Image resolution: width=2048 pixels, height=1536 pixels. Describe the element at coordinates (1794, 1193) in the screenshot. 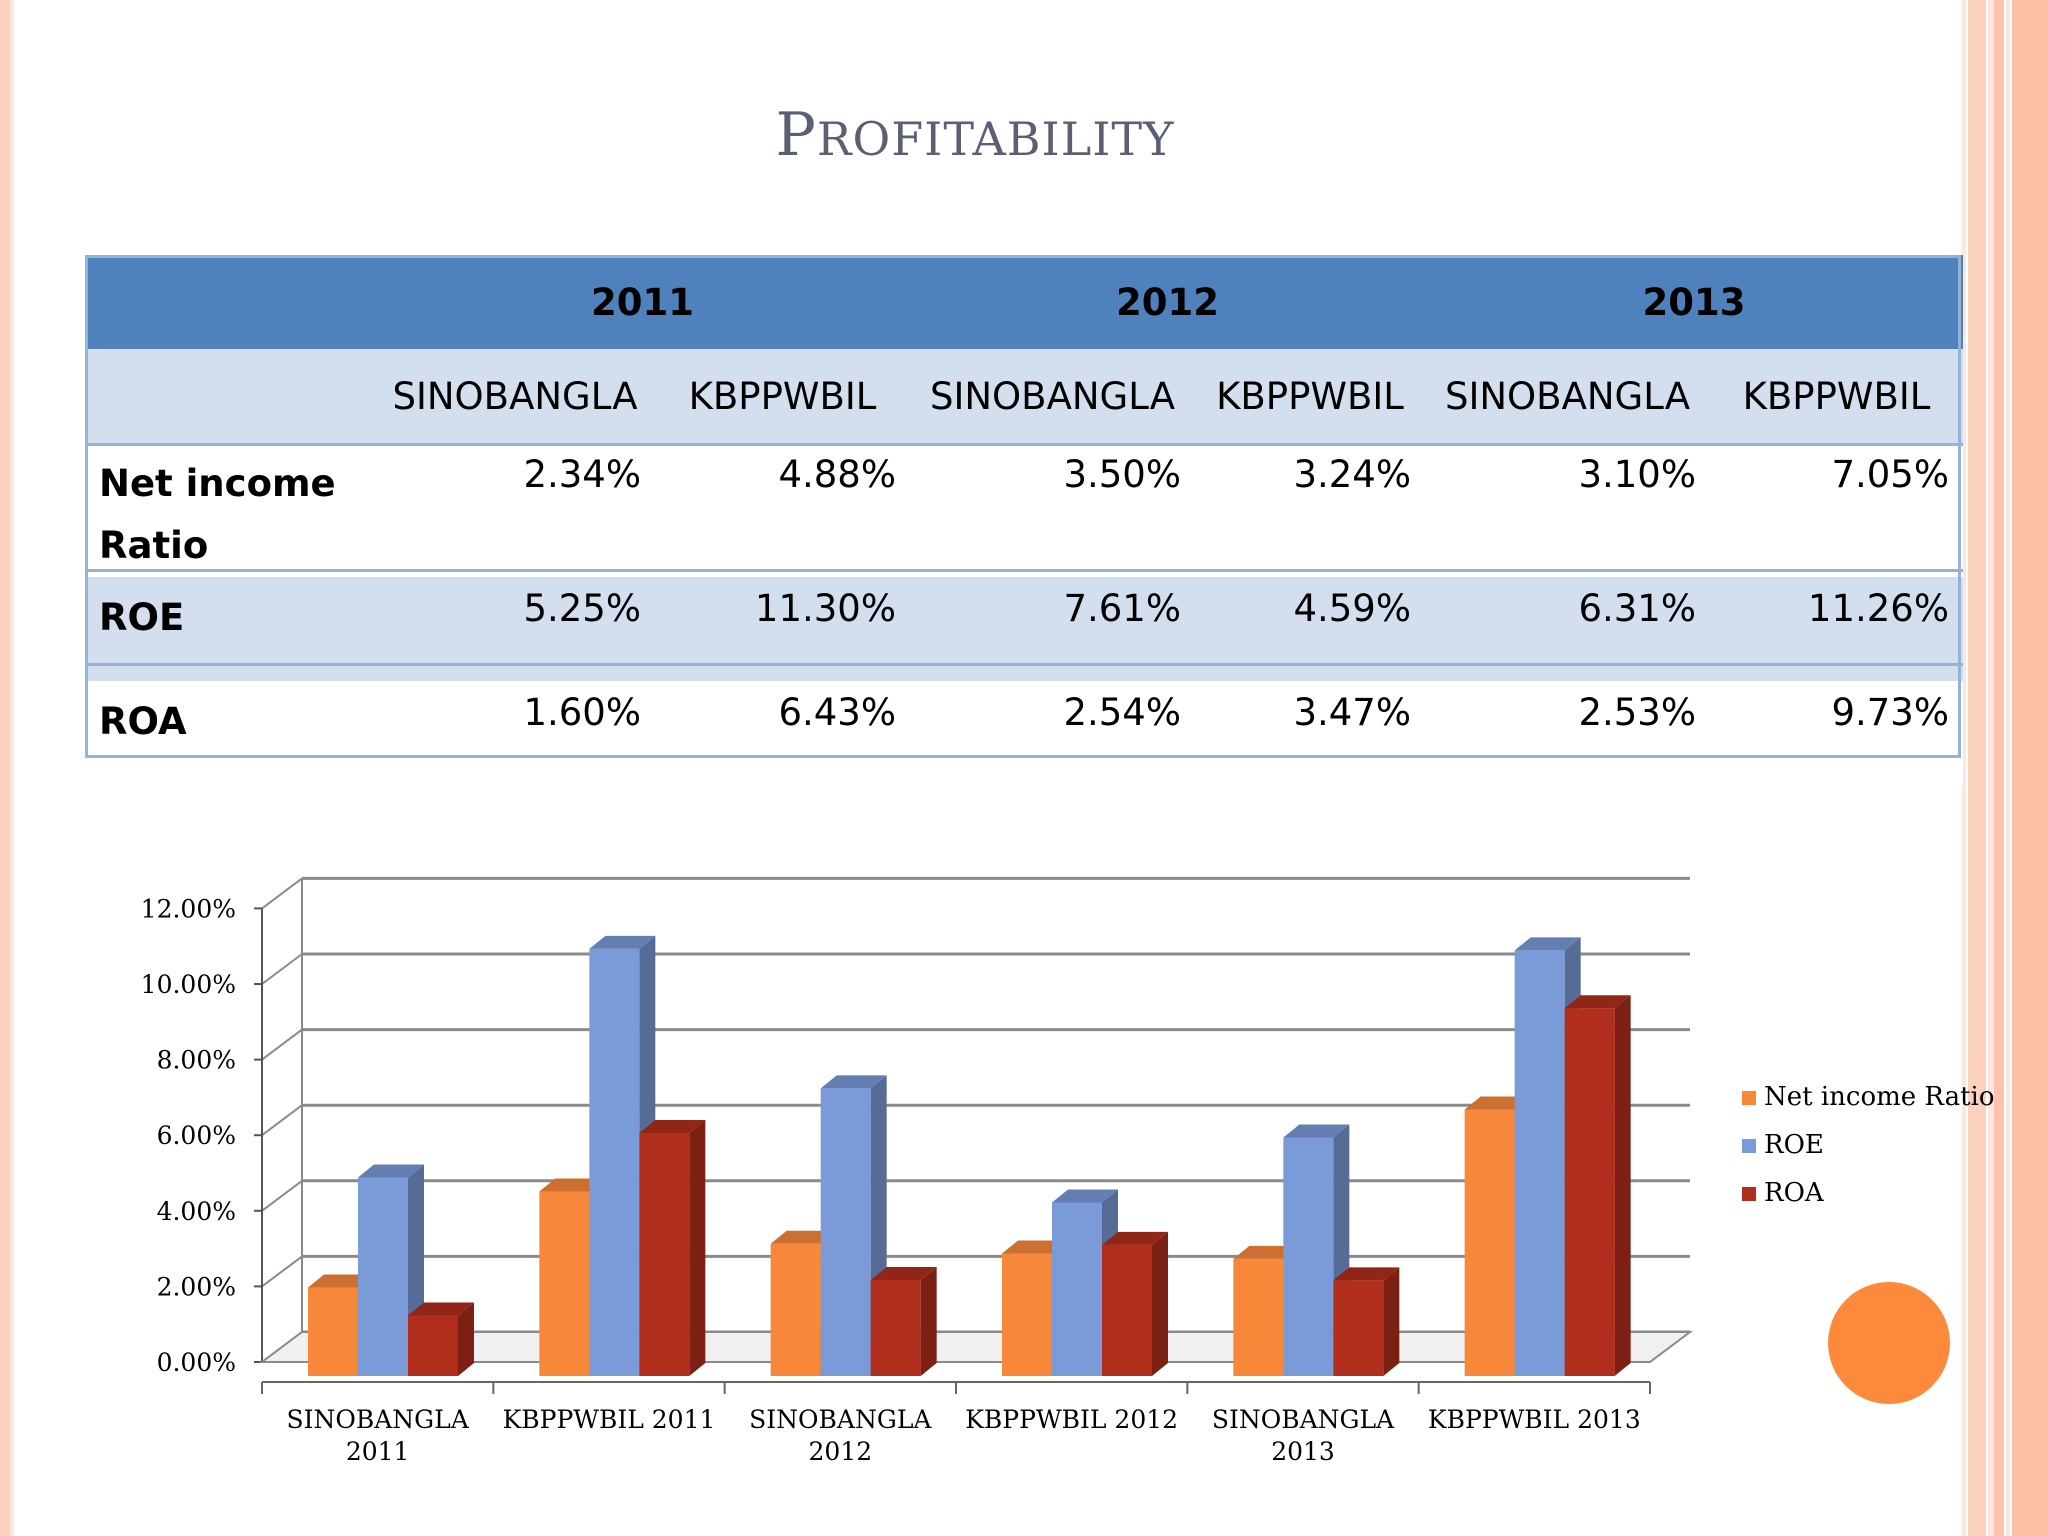

I see `legend-label: ROA` at that location.